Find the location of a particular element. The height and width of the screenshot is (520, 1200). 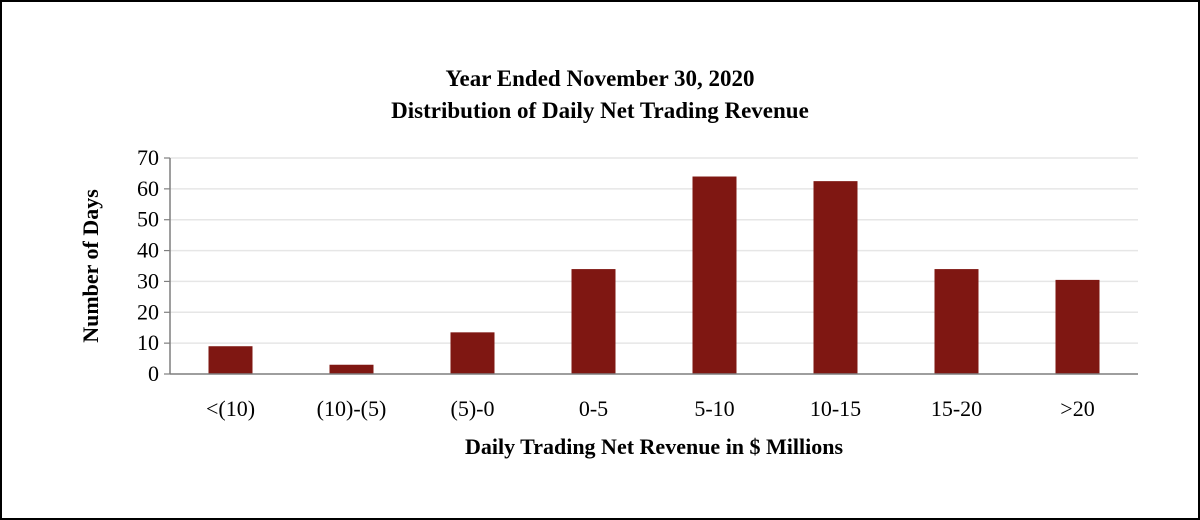

chart-title: Year Ended November 30, 2020 is located at coordinates (599, 78).